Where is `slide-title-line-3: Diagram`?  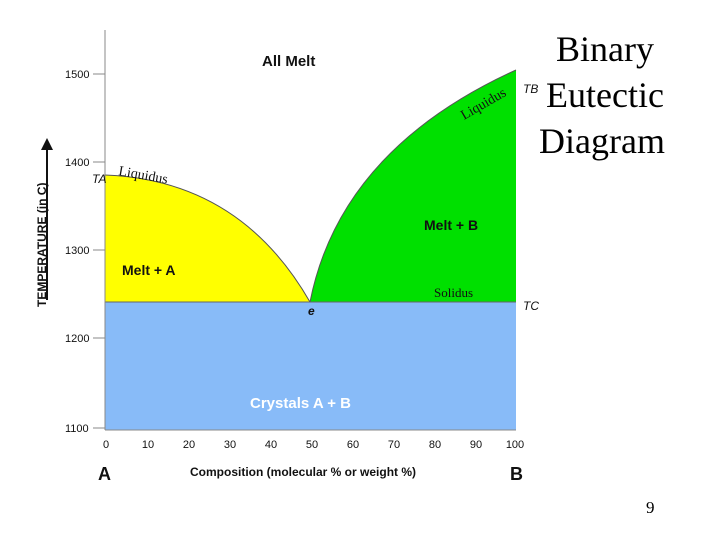 slide-title-line-3: Diagram is located at coordinates (602, 141).